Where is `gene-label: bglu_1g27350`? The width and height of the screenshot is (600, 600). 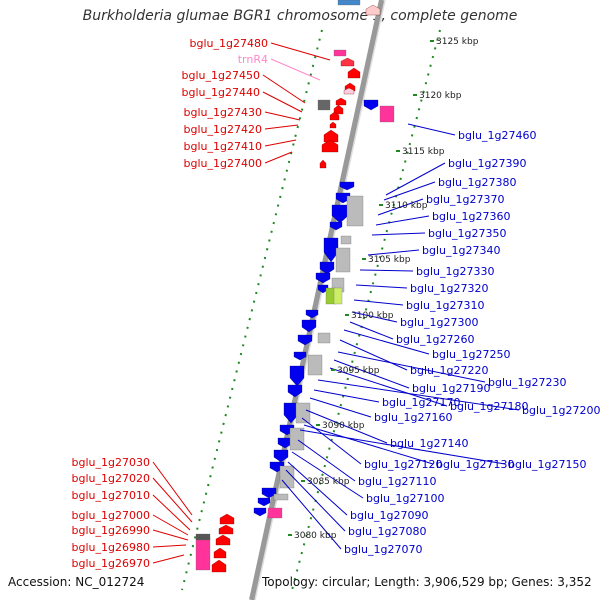 gene-label: bglu_1g27350 is located at coordinates (467, 233).